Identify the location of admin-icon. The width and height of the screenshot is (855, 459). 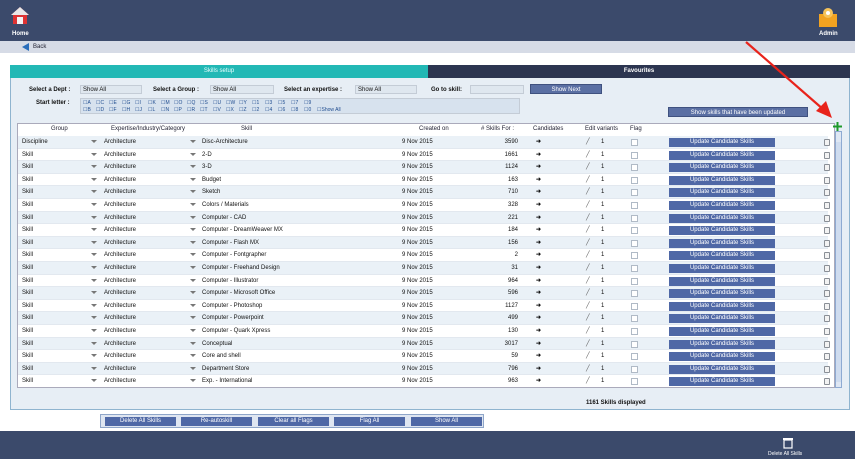
(828, 17).